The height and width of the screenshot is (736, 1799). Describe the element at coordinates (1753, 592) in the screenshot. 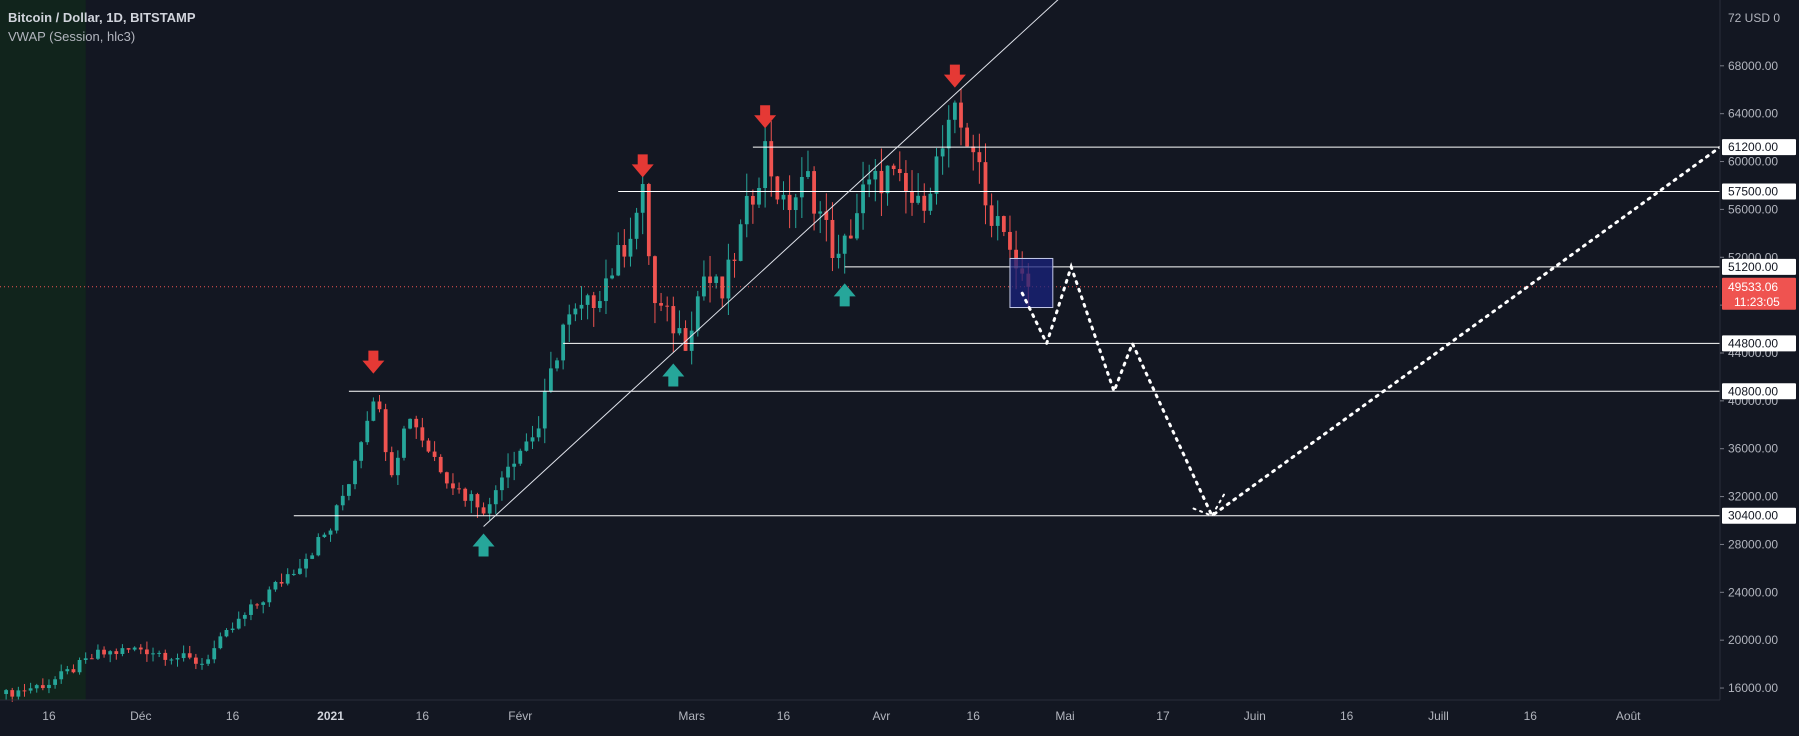

I see `price-tick-label: 24000.00` at that location.